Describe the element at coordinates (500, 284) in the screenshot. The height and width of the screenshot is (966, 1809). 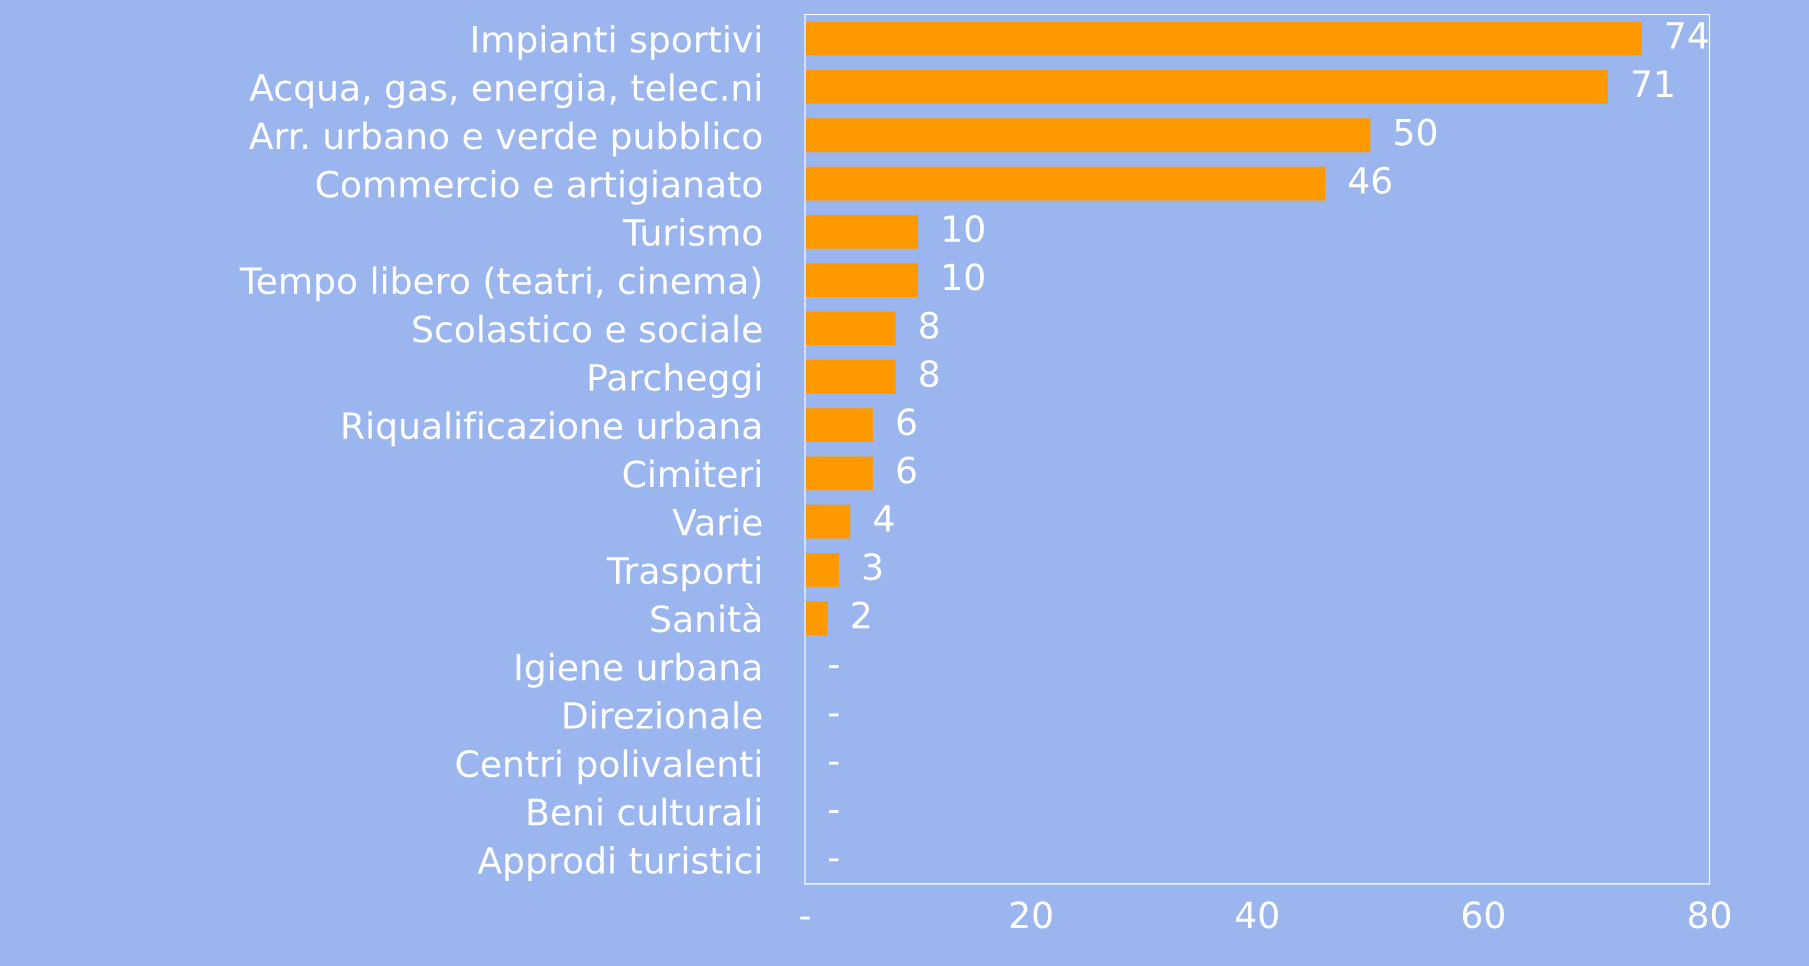
I see `y-tick-label: Tempo libero (teatri, cinema)` at that location.